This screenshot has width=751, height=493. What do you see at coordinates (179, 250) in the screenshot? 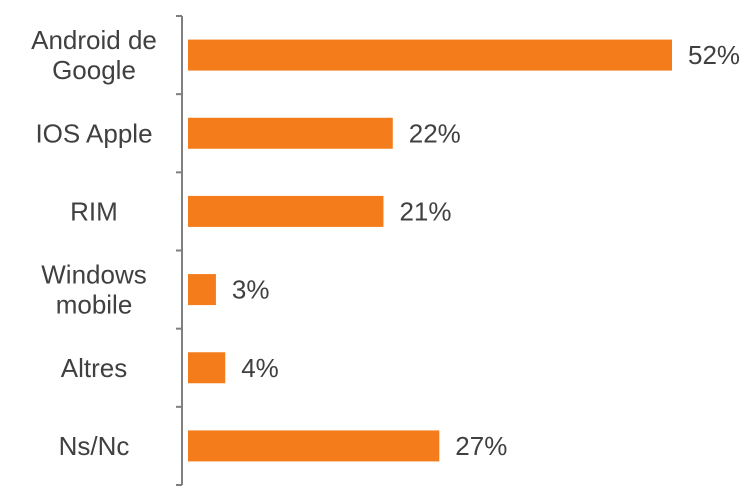
I see `category-axis` at bounding box center [179, 250].